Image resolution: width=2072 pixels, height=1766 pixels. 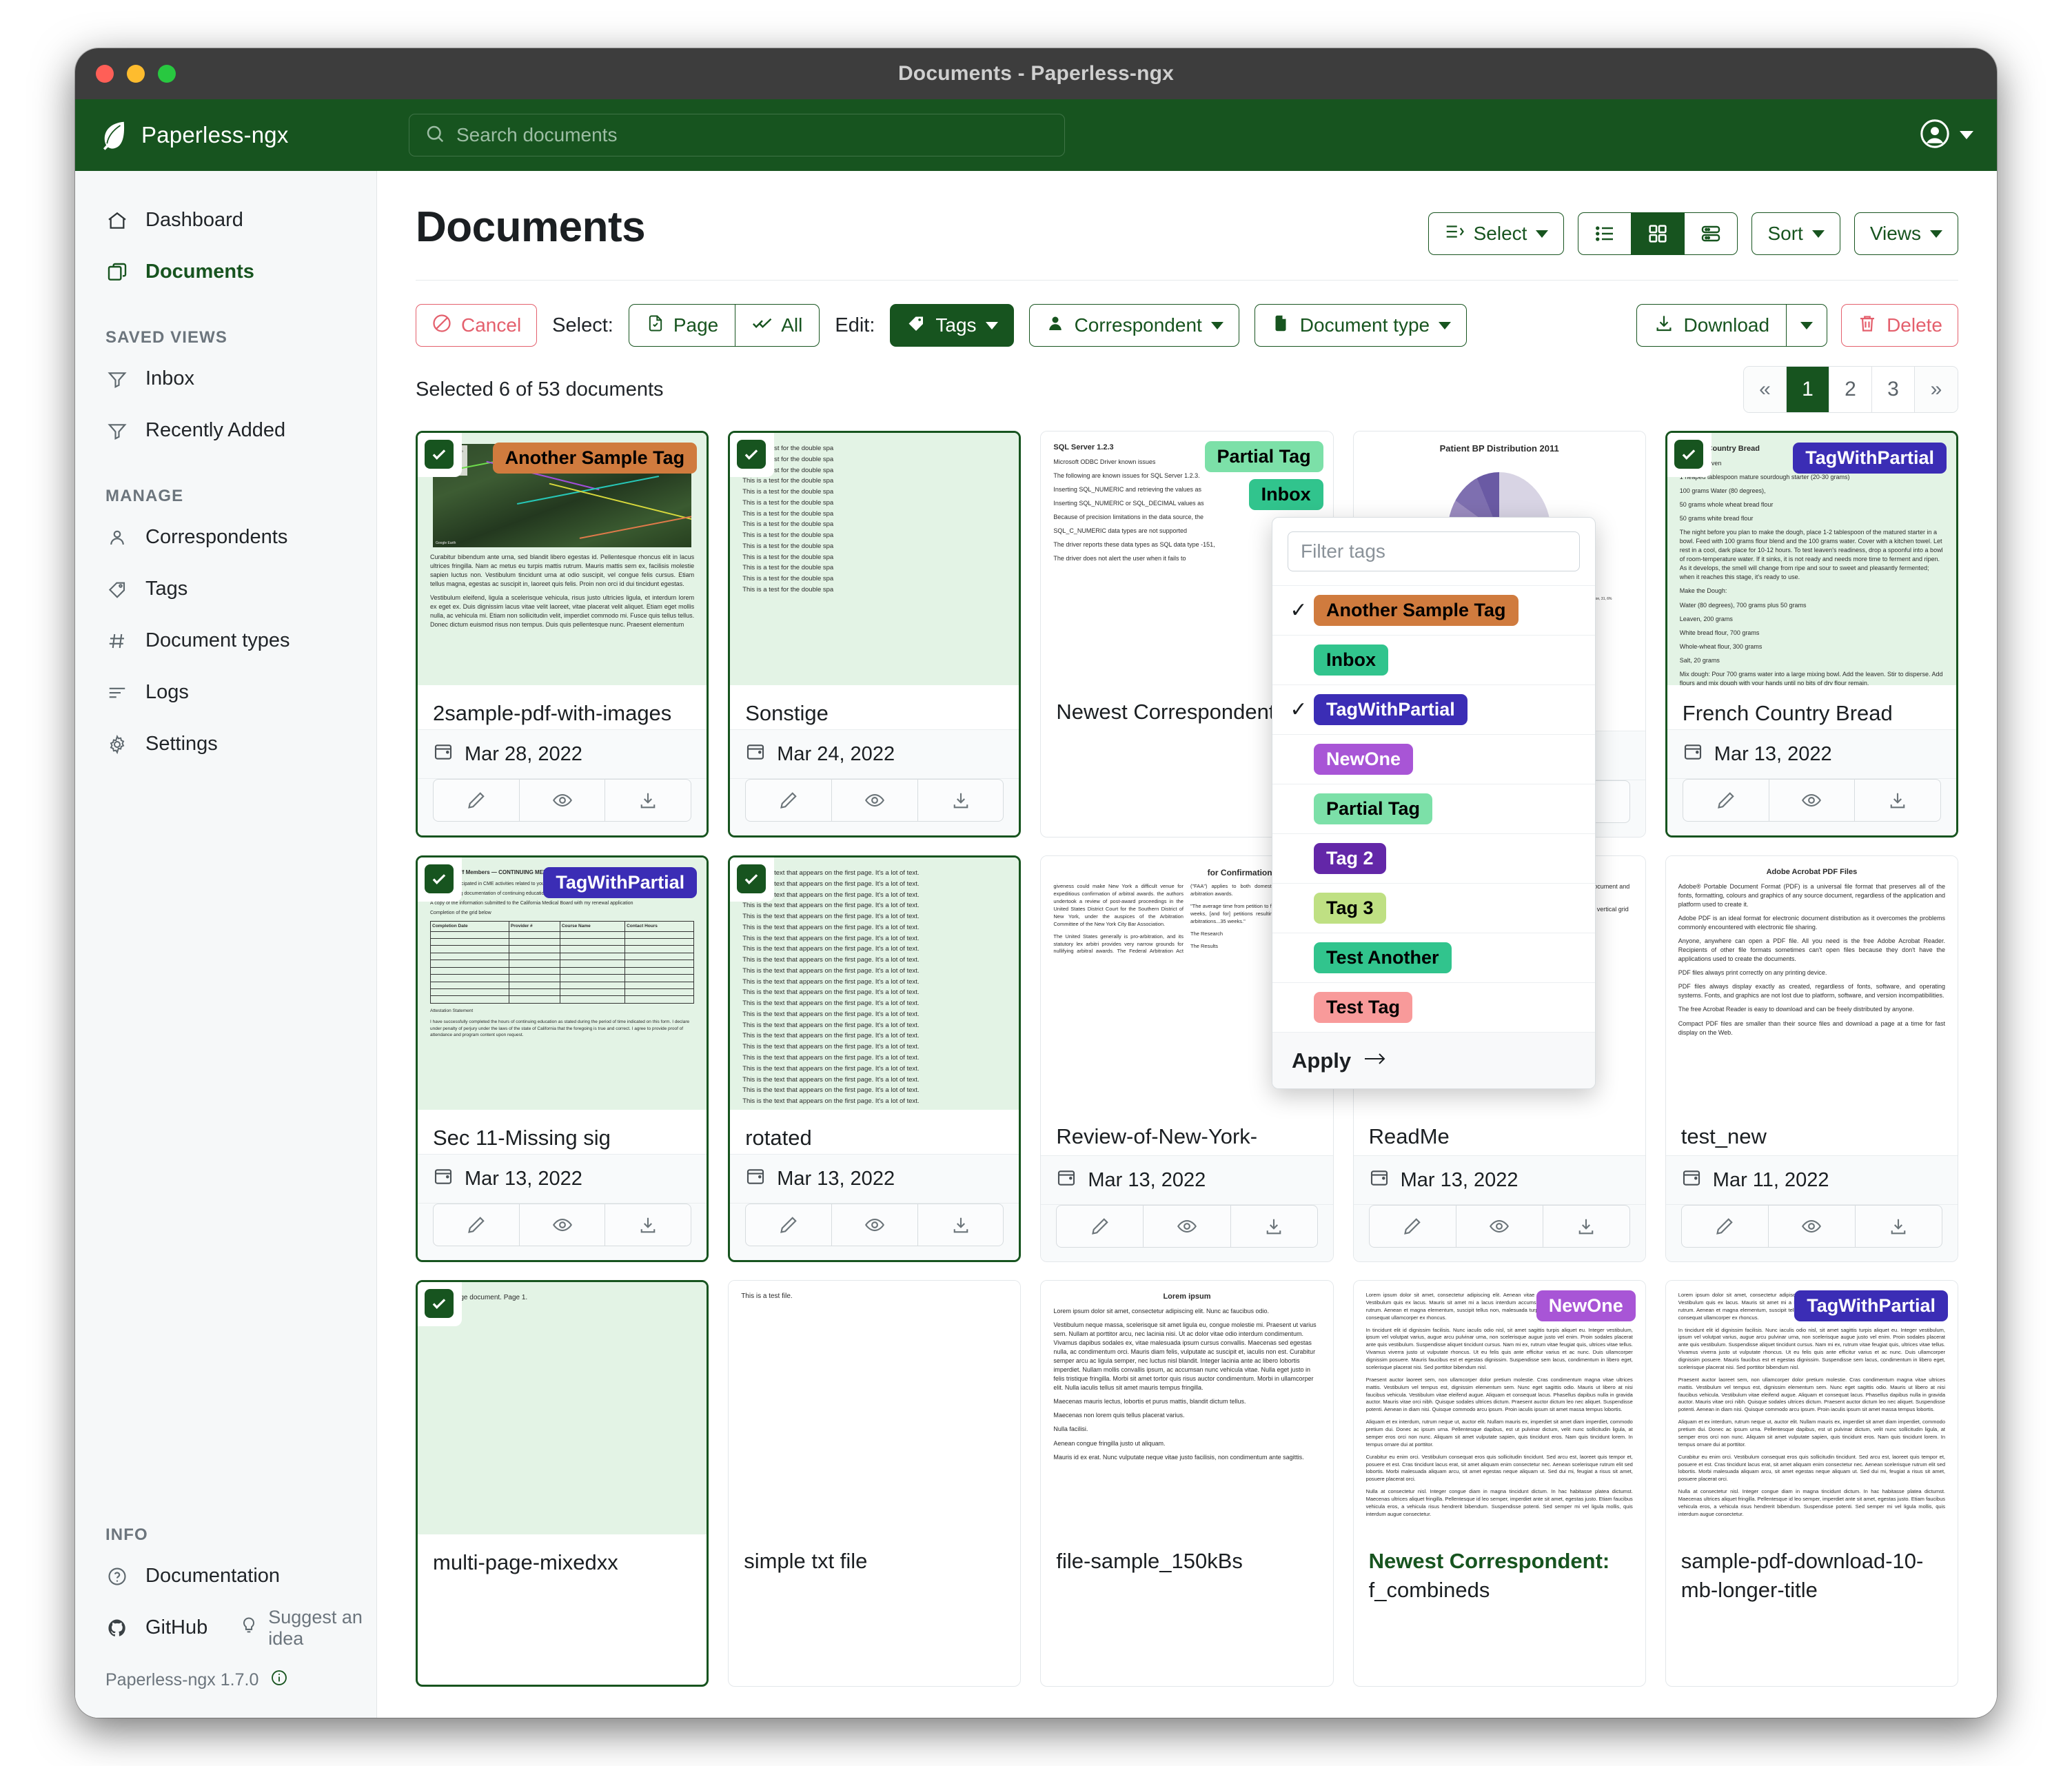 What do you see at coordinates (737, 135) in the screenshot?
I see `search-input: Search documents` at bounding box center [737, 135].